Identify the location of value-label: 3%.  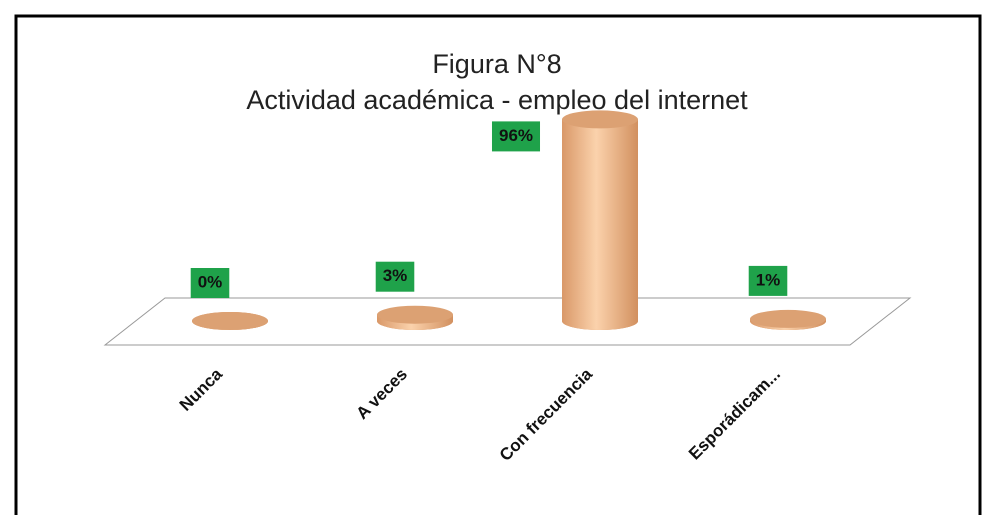
(395, 276).